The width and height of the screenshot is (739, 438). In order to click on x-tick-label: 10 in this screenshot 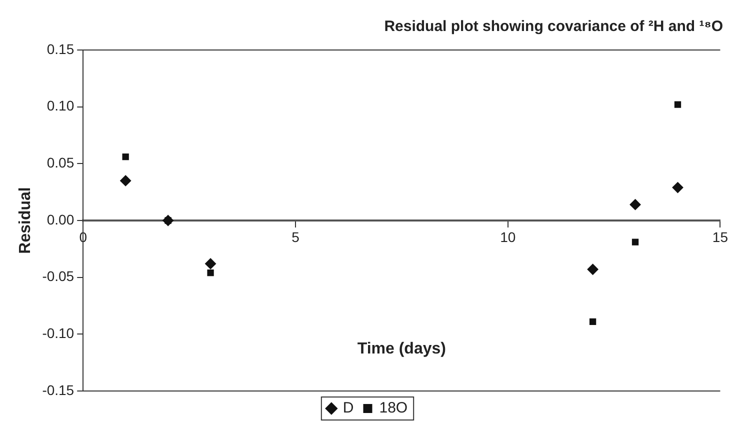, I will do `click(508, 236)`.